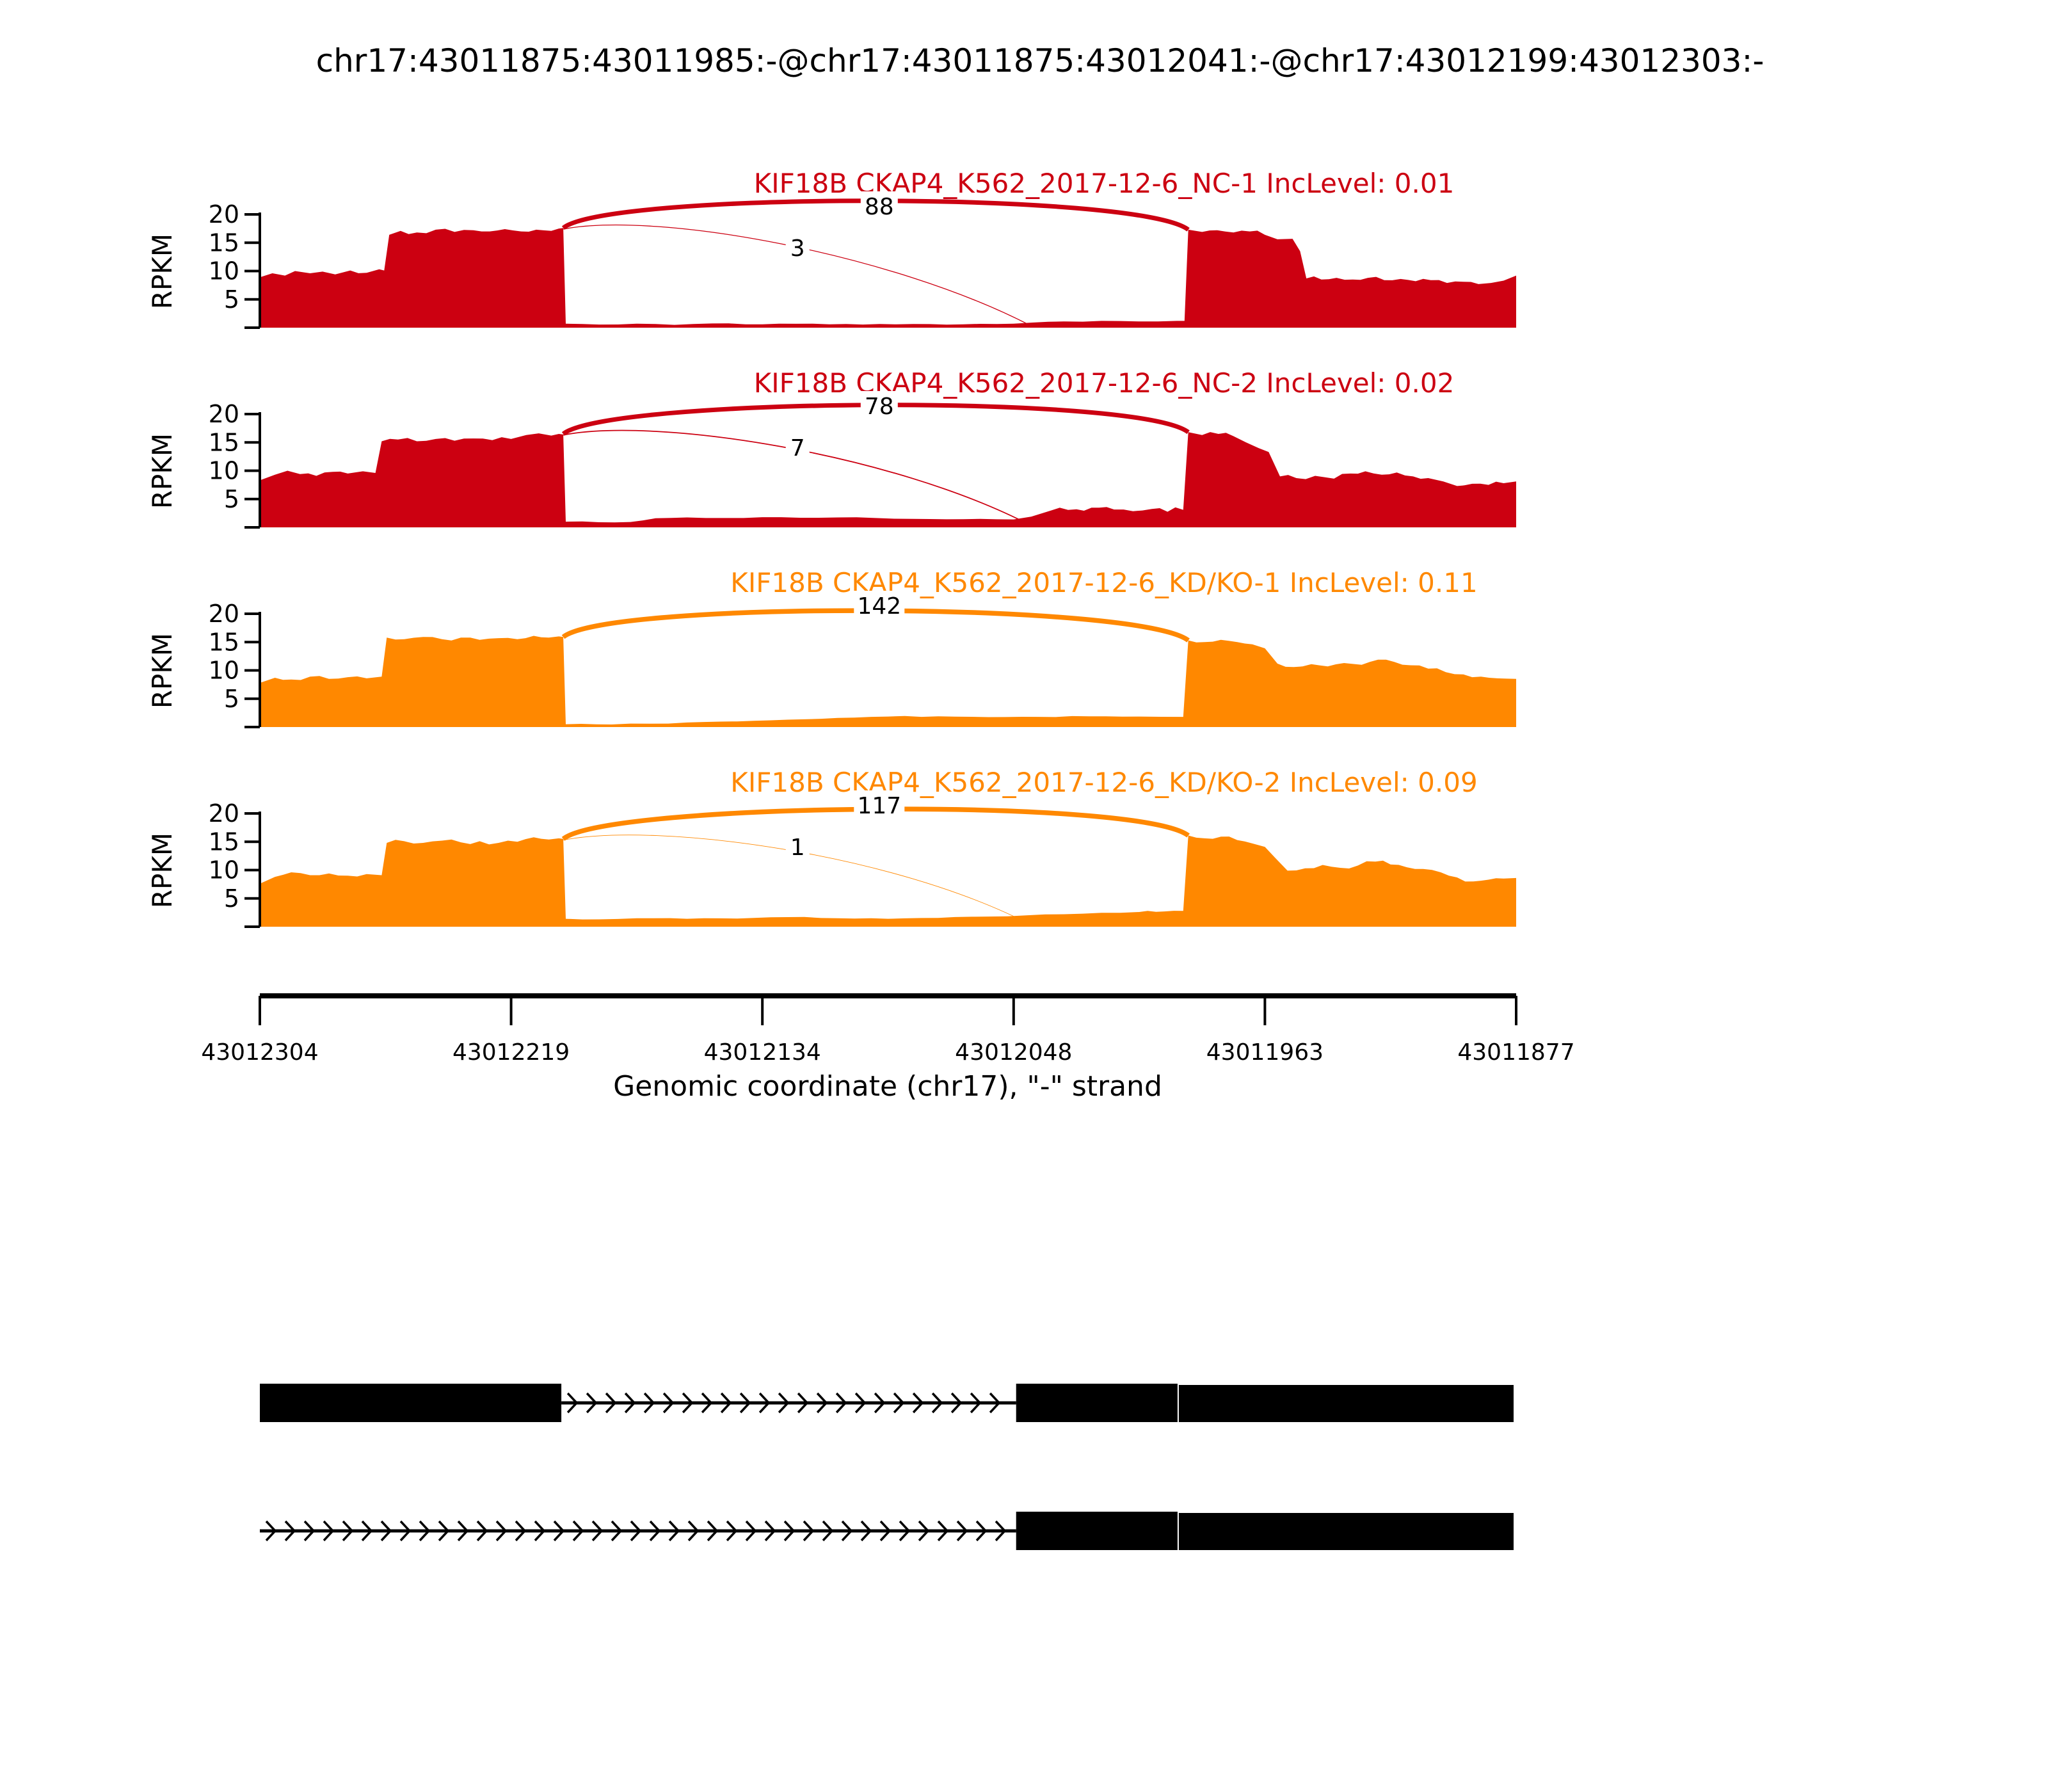  I want to click on x-tick-label: 43011877, so click(1515, 1052).